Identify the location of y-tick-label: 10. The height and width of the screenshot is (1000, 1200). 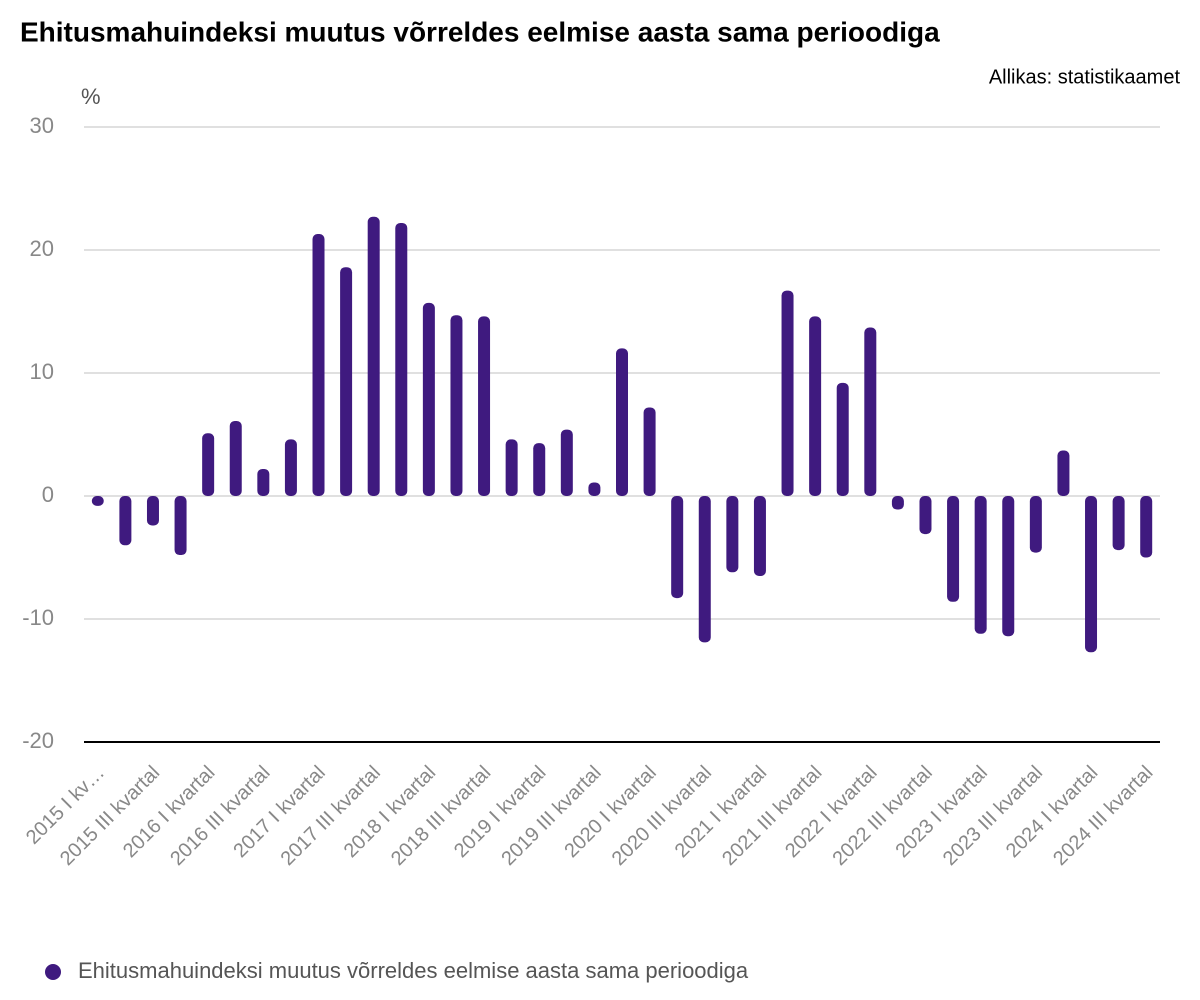
(42, 371).